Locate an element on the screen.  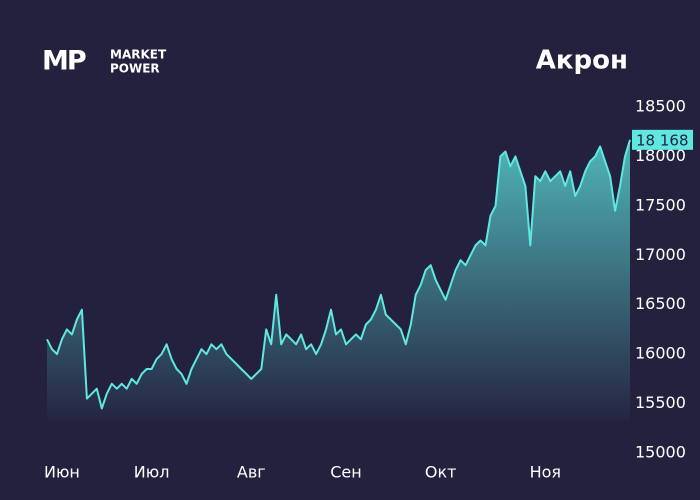
x-tick-label: Июн is located at coordinates (62, 472).